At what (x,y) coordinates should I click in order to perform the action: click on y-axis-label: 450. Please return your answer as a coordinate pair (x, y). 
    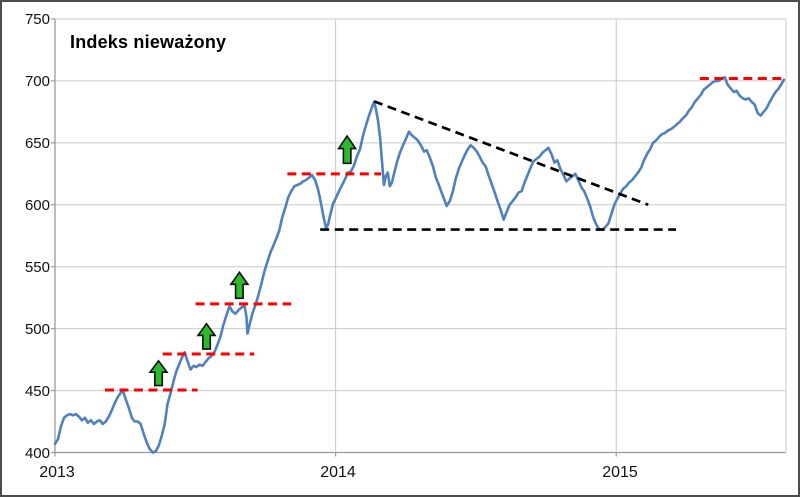
    Looking at the image, I should click on (37, 391).